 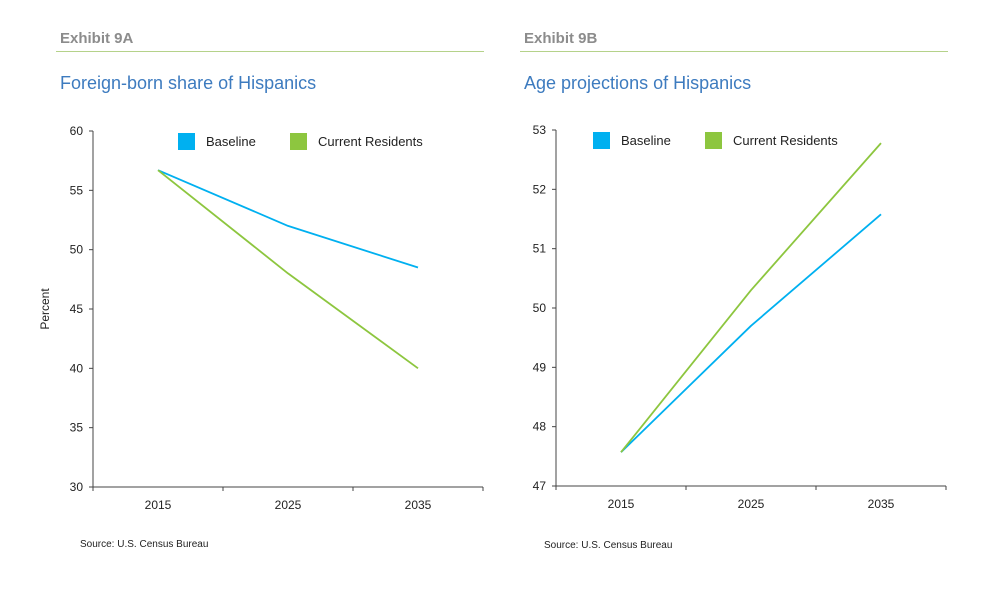 What do you see at coordinates (540, 249) in the screenshot?
I see `y-tick-label: 51` at bounding box center [540, 249].